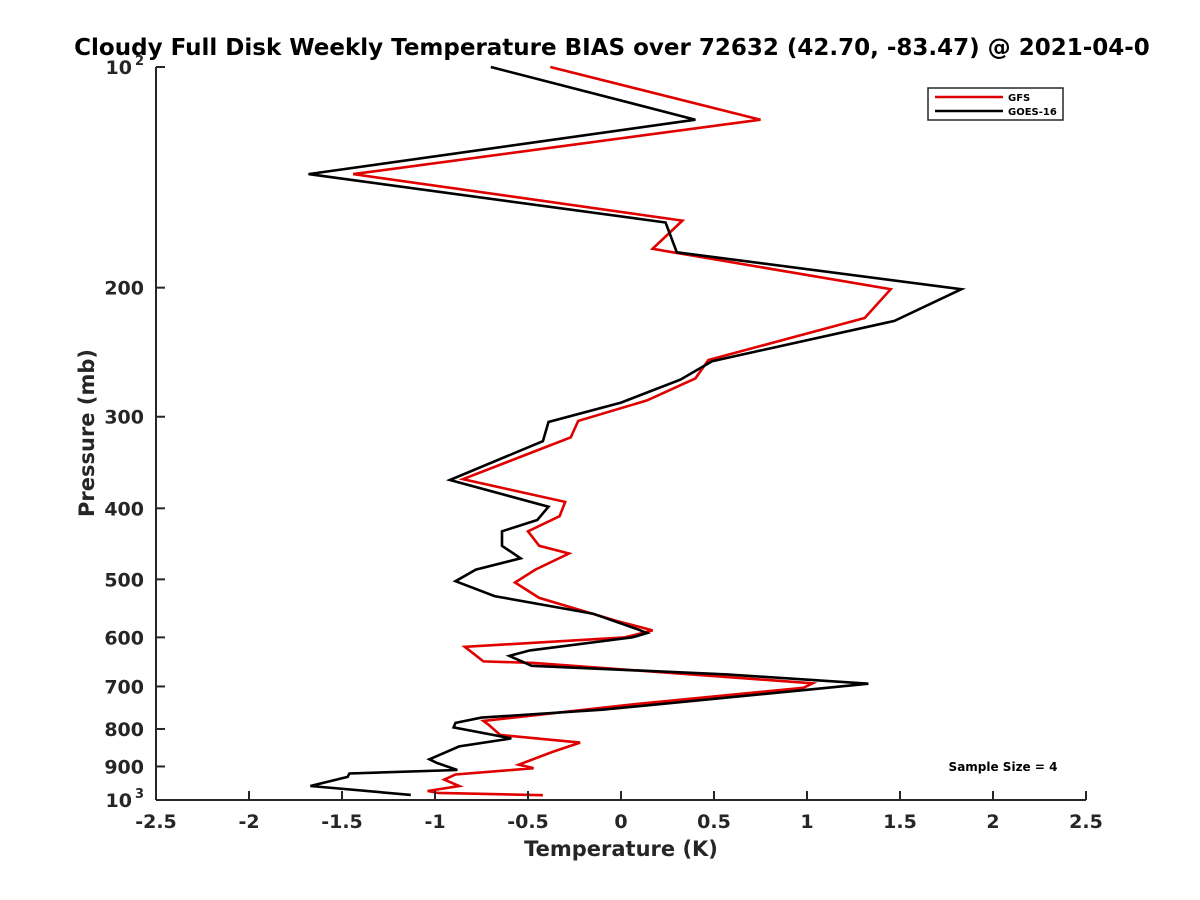 This screenshot has width=1200, height=900. I want to click on x-tick-label: 1, so click(806, 822).